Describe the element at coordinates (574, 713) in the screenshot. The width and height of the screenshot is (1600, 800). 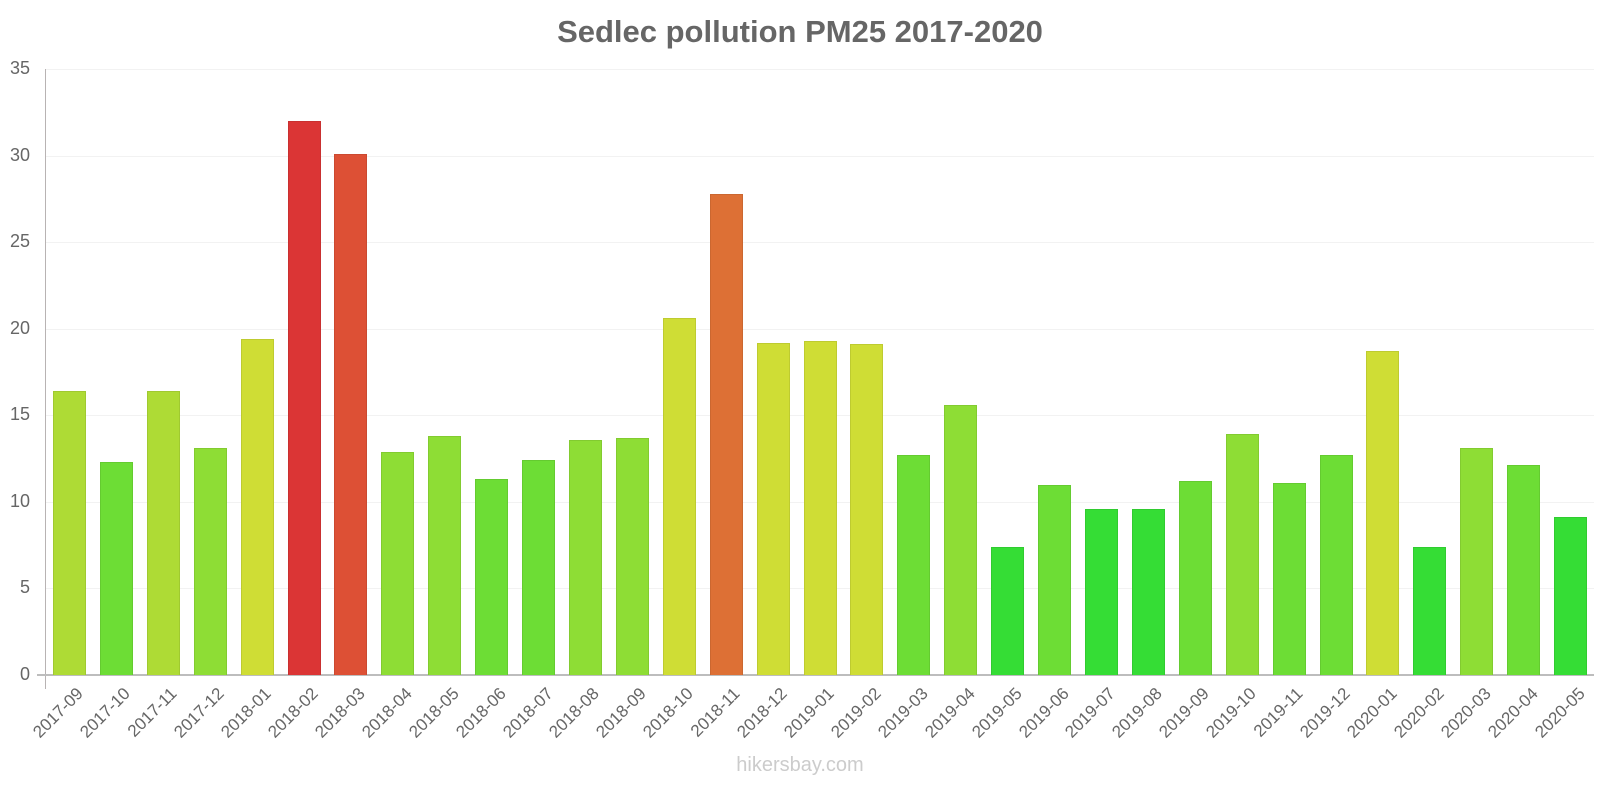
I see `x-tick-label: 2018-08` at that location.